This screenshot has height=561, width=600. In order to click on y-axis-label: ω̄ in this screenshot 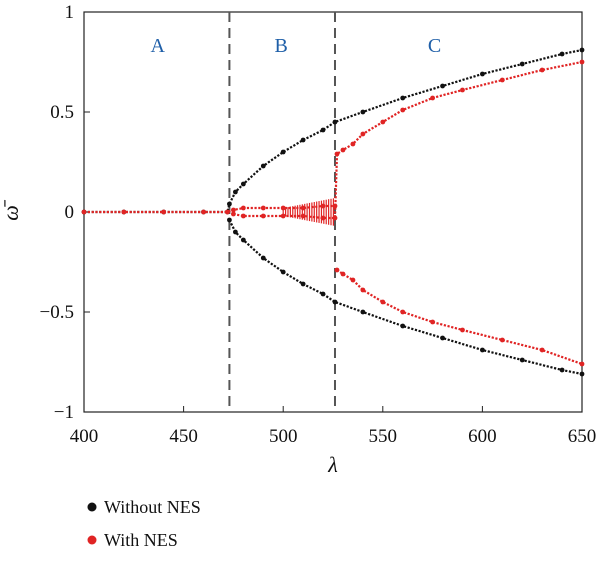, I will do `click(11, 210)`.